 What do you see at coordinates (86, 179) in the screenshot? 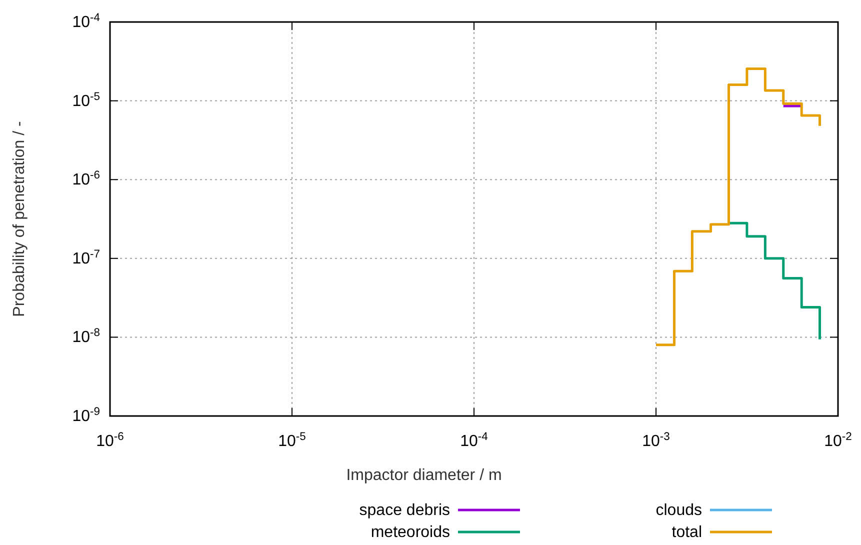
I see `y-tick-label: 10$^{-6}$` at bounding box center [86, 179].